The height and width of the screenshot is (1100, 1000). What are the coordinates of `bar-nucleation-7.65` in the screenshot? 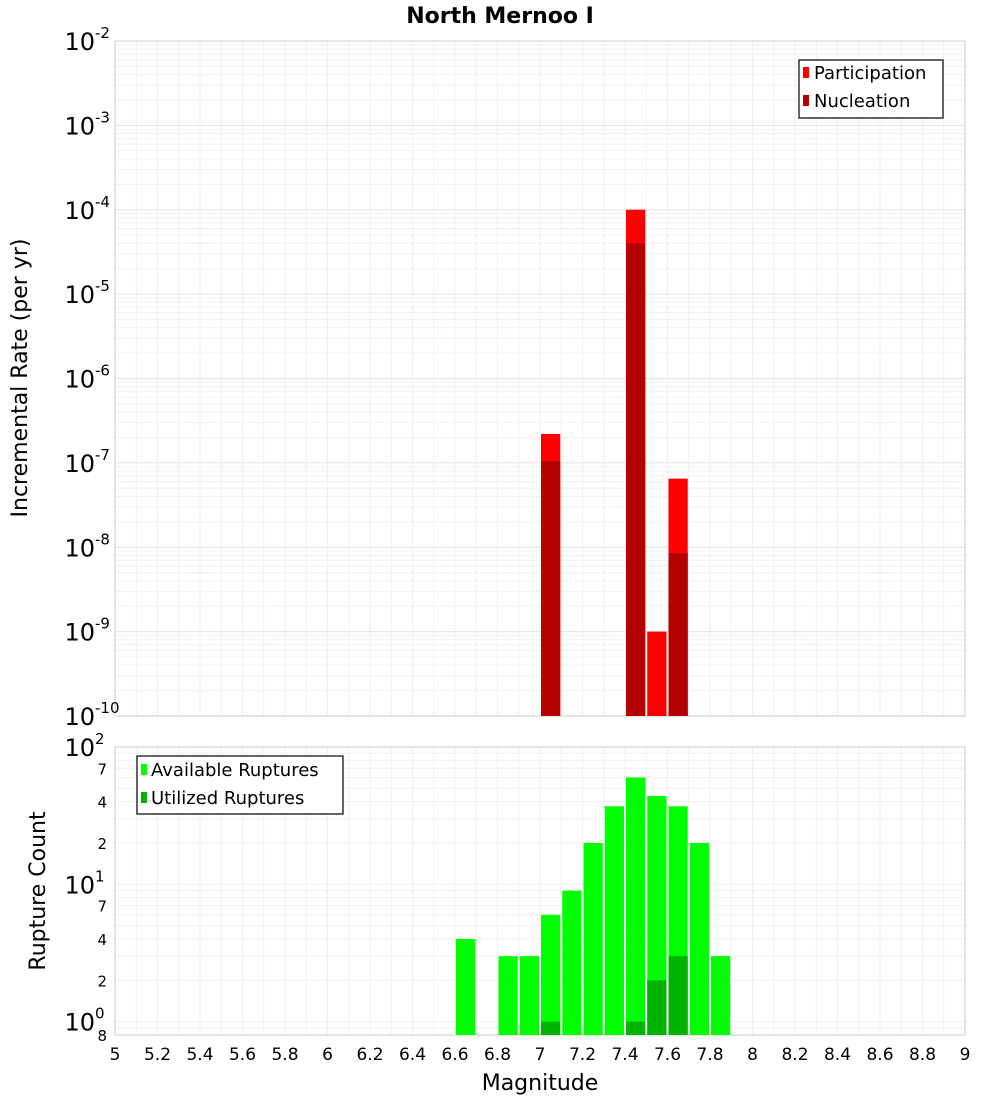 It's located at (678, 634).